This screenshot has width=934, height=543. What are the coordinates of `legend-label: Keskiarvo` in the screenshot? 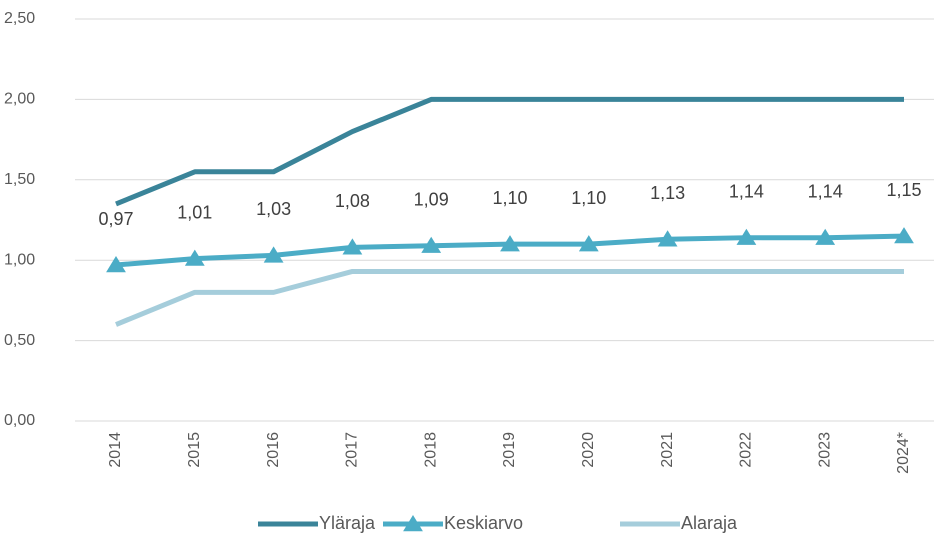 It's located at (483, 523).